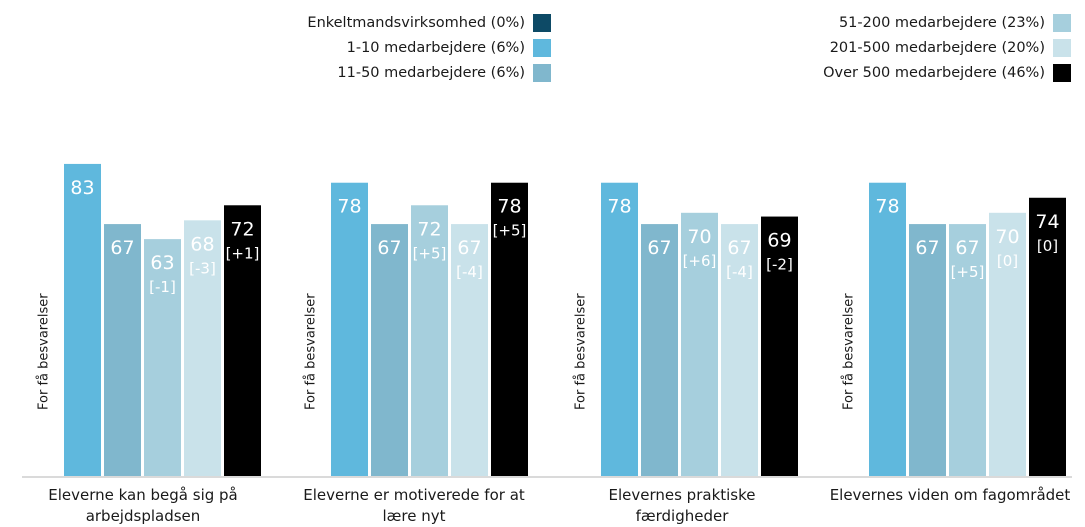 This screenshot has height=527, width=1085. Describe the element at coordinates (934, 73) in the screenshot. I see `legend-label: Over 500 medarbejdere (46%)` at that location.